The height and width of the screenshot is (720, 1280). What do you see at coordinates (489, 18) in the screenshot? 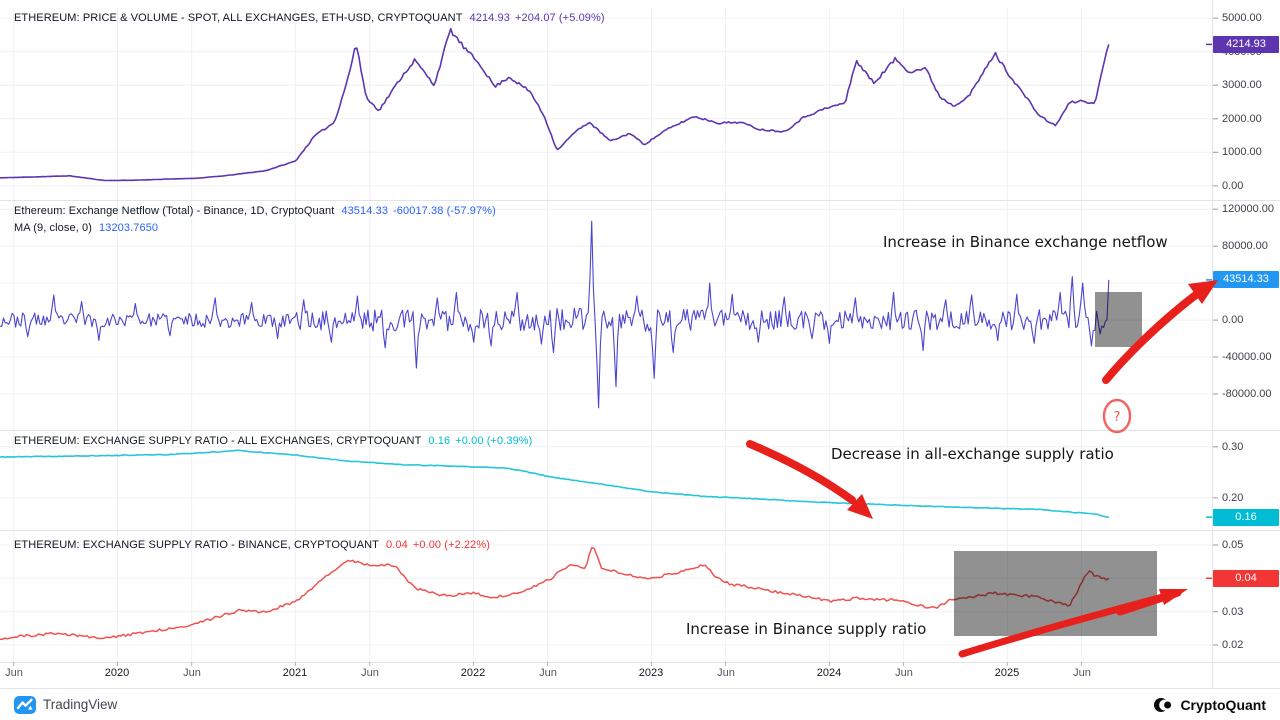
I see `panel-last-value: 4214.93` at bounding box center [489, 18].